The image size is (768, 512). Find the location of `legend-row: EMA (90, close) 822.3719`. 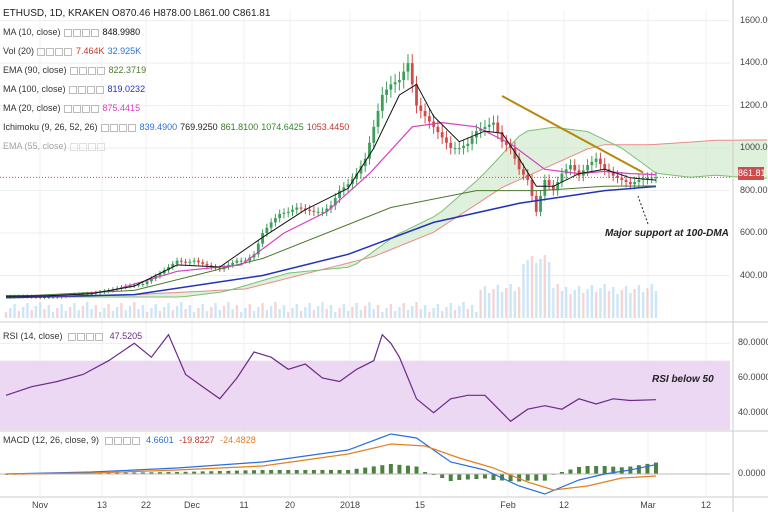

legend-row: EMA (90, close) 822.3719 is located at coordinates (74, 70).